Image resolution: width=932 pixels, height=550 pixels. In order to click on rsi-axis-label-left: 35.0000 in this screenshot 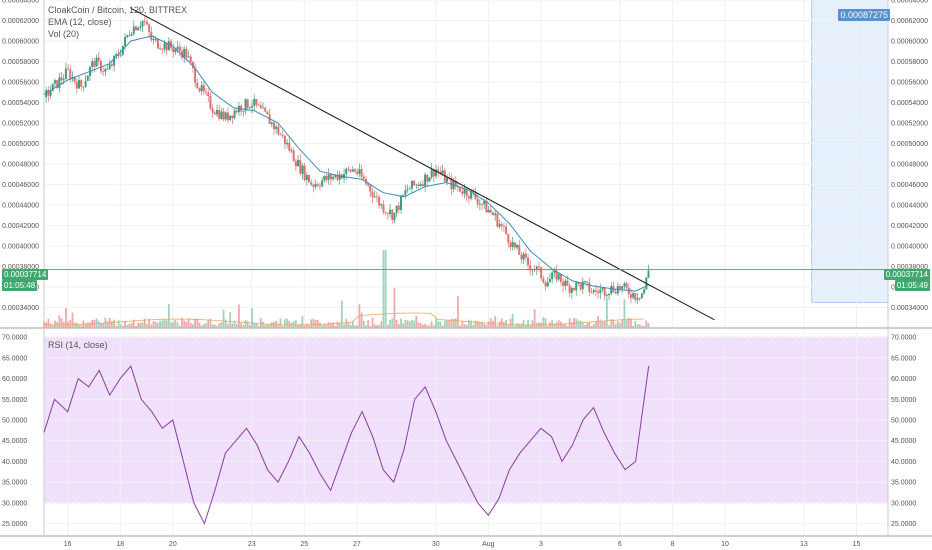, I will do `click(14, 483)`.